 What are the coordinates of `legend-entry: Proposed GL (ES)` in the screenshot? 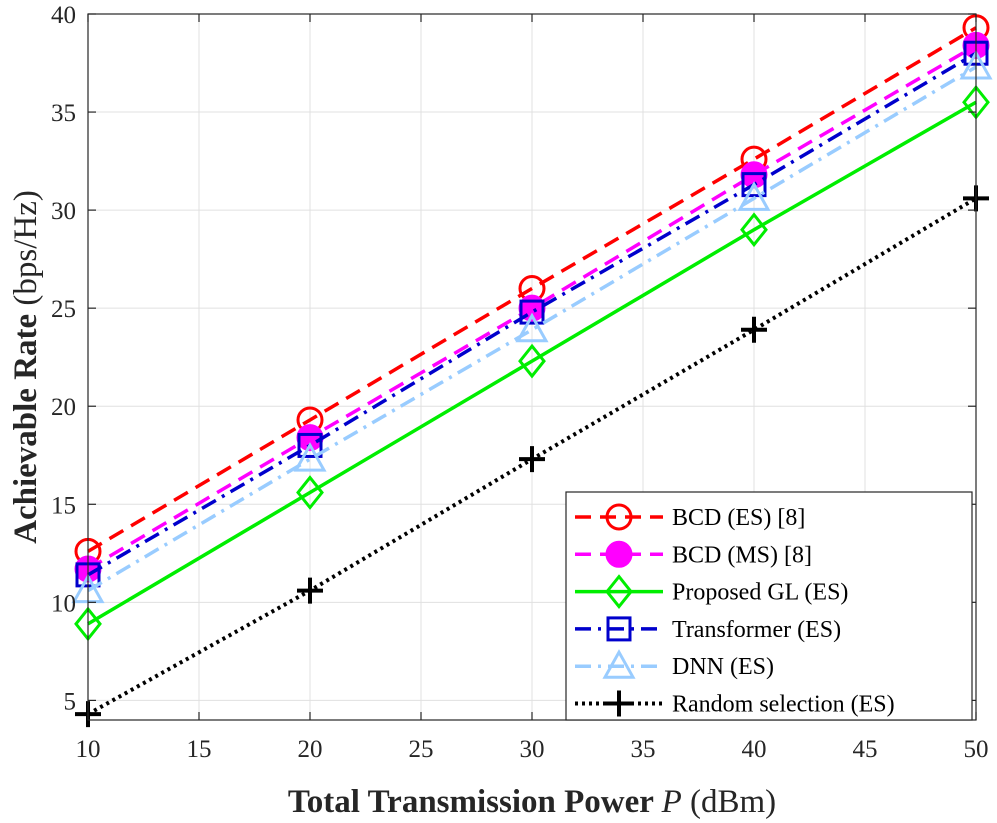 It's located at (711, 592).